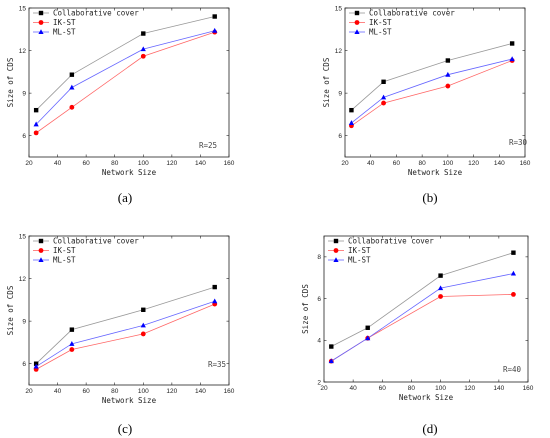 Image resolution: width=550 pixels, height=438 pixels. What do you see at coordinates (429, 197) in the screenshot?
I see `subfigure-caption: (b)` at bounding box center [429, 197].